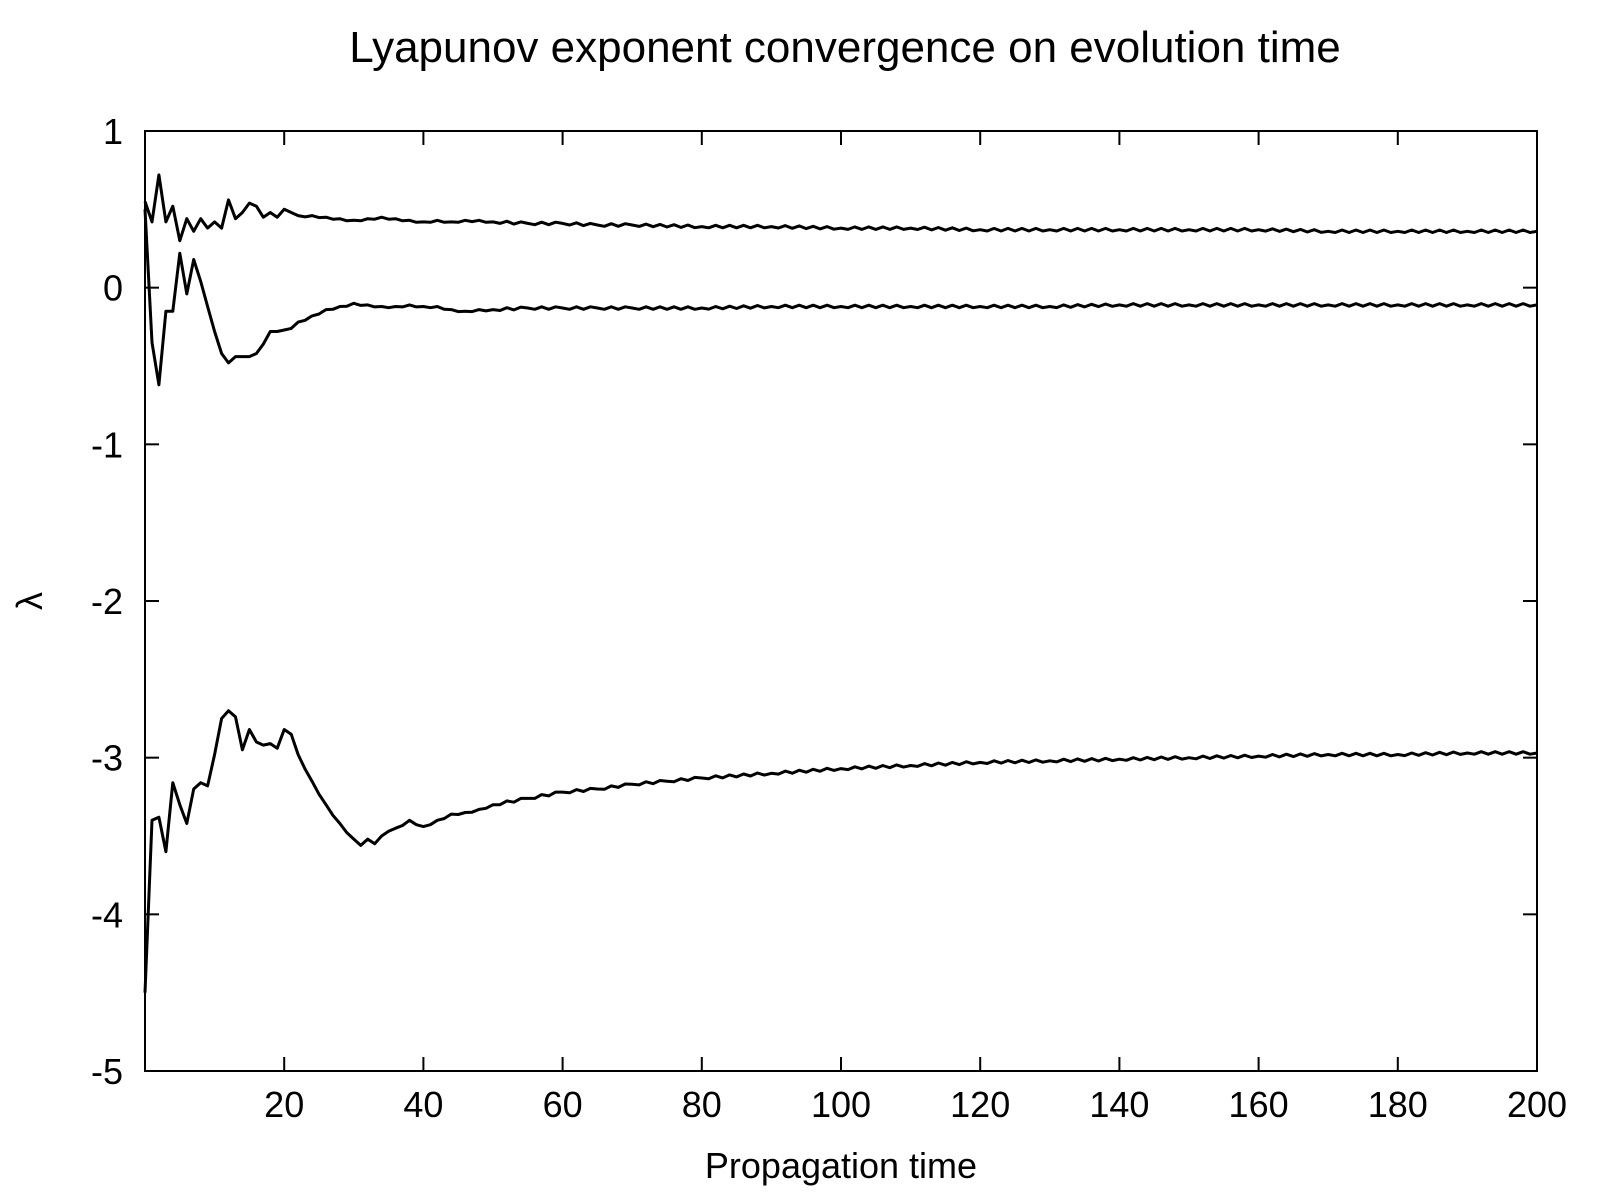 The width and height of the screenshot is (1600, 1200). Describe the element at coordinates (113, 131) in the screenshot. I see `y-tick-label: 1` at that location.